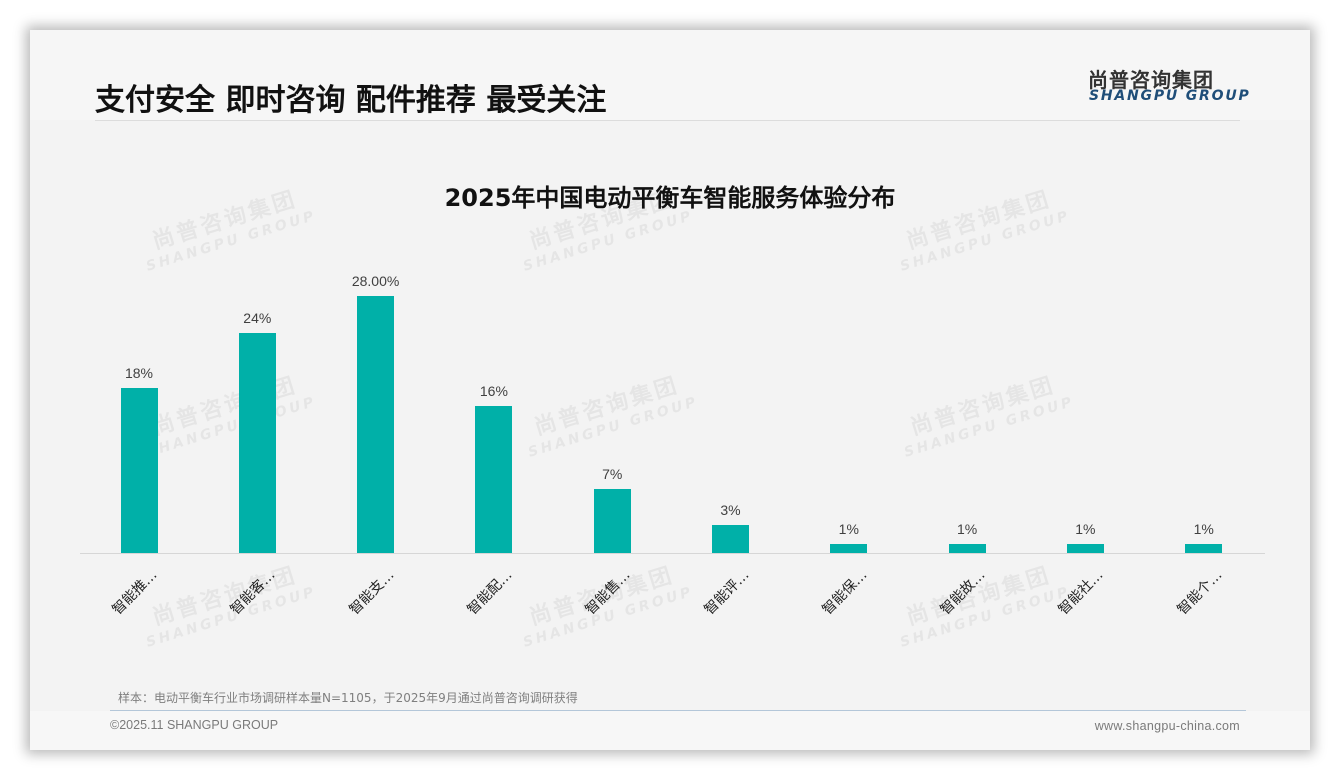 This screenshot has height=780, width=1340. I want to click on header-band, so click(670, 75).